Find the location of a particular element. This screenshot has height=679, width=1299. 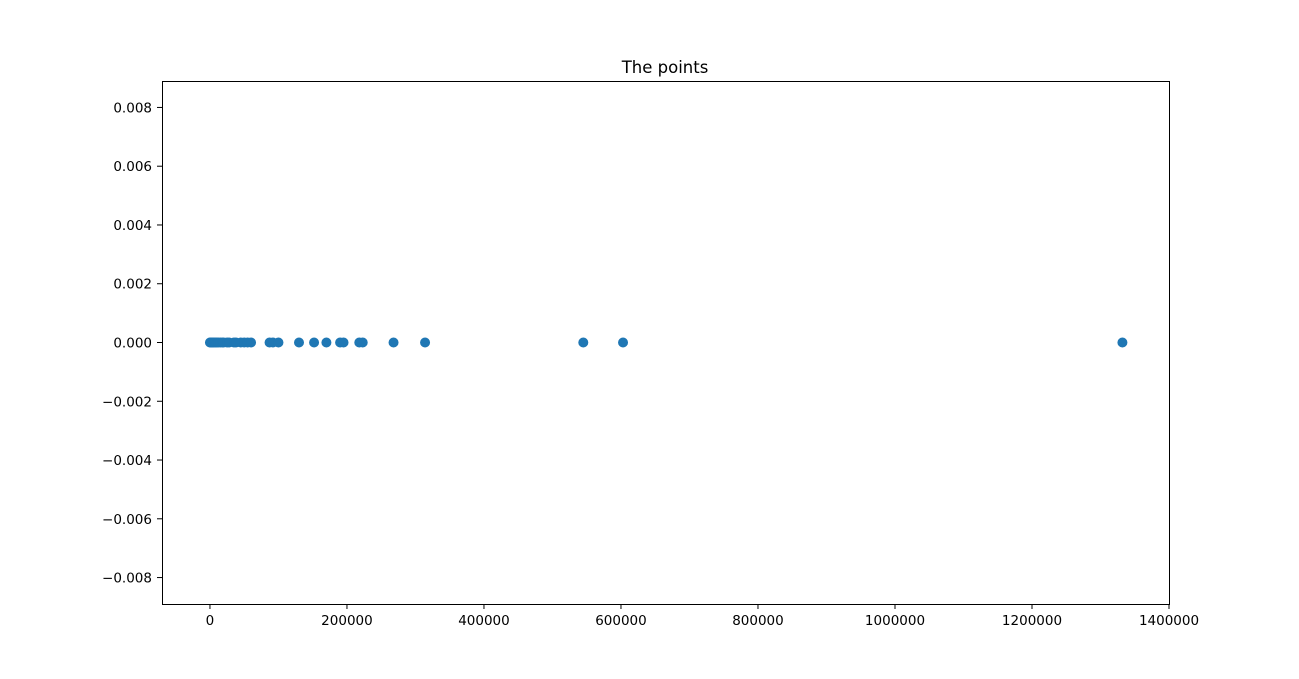

y-tick-label: 0.000 is located at coordinates (132, 344).